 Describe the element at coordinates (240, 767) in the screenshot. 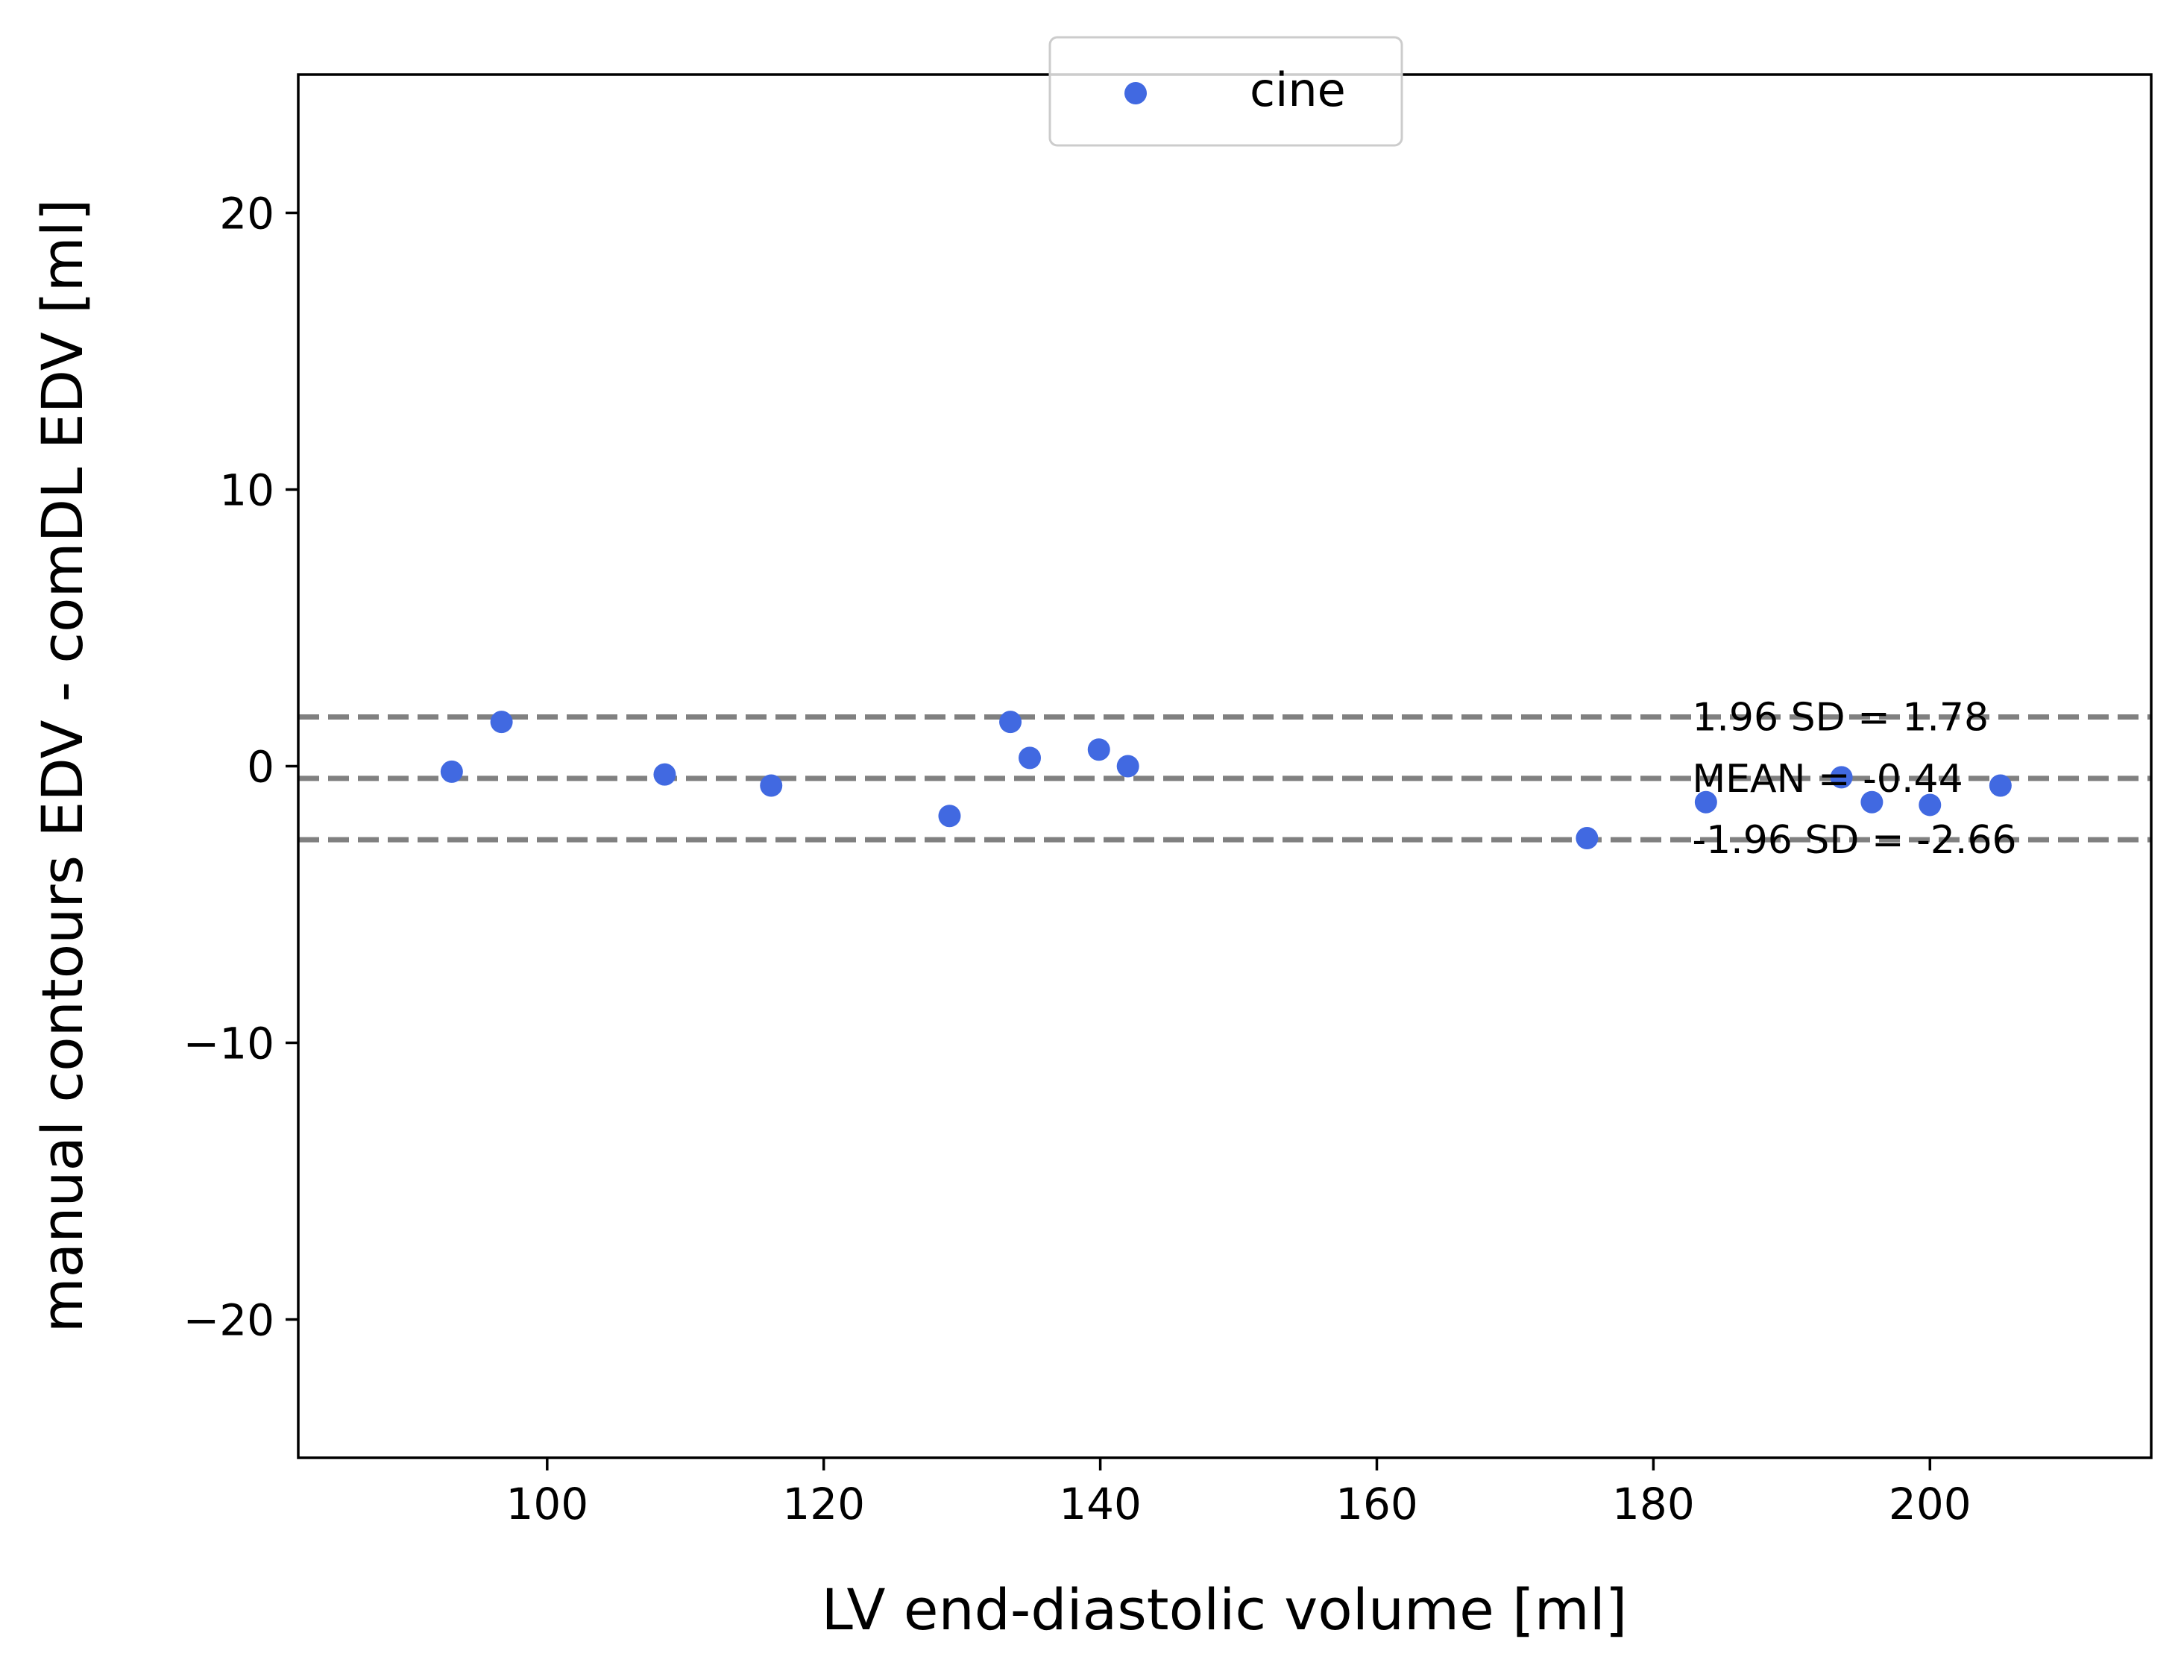

I see `y-axis-ticks: −20 −10 0 10 20` at that location.